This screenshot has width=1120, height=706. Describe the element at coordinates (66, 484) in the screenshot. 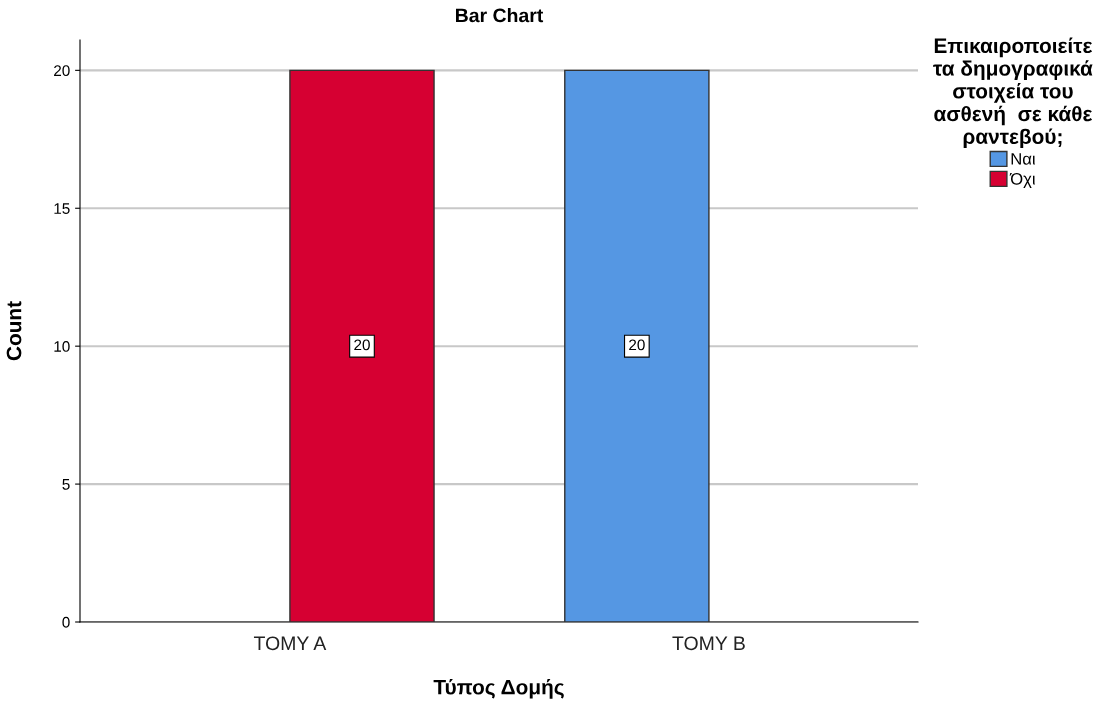

I see `y-tick-label: 5` at that location.